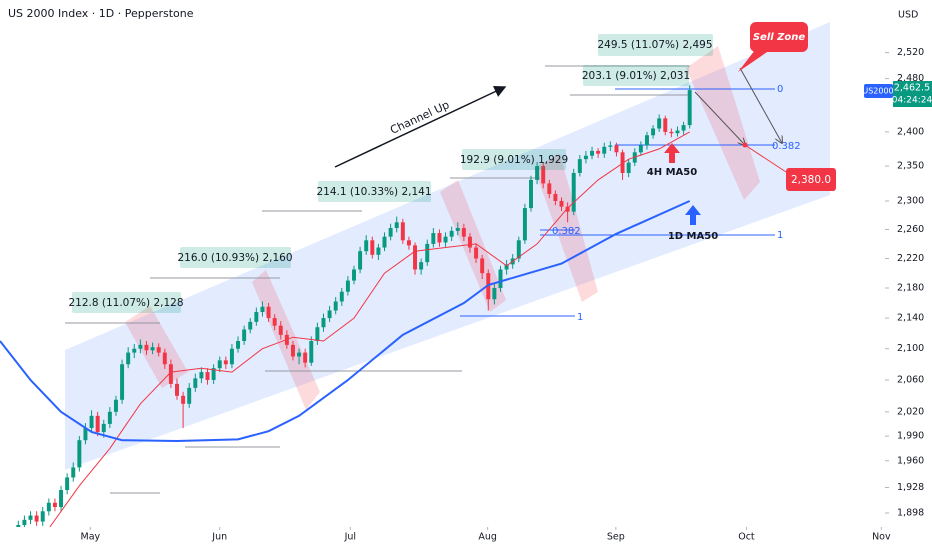 The height and width of the screenshot is (550, 932). Describe the element at coordinates (912, 101) in the screenshot. I see `countdown: 04:24:24` at that location.